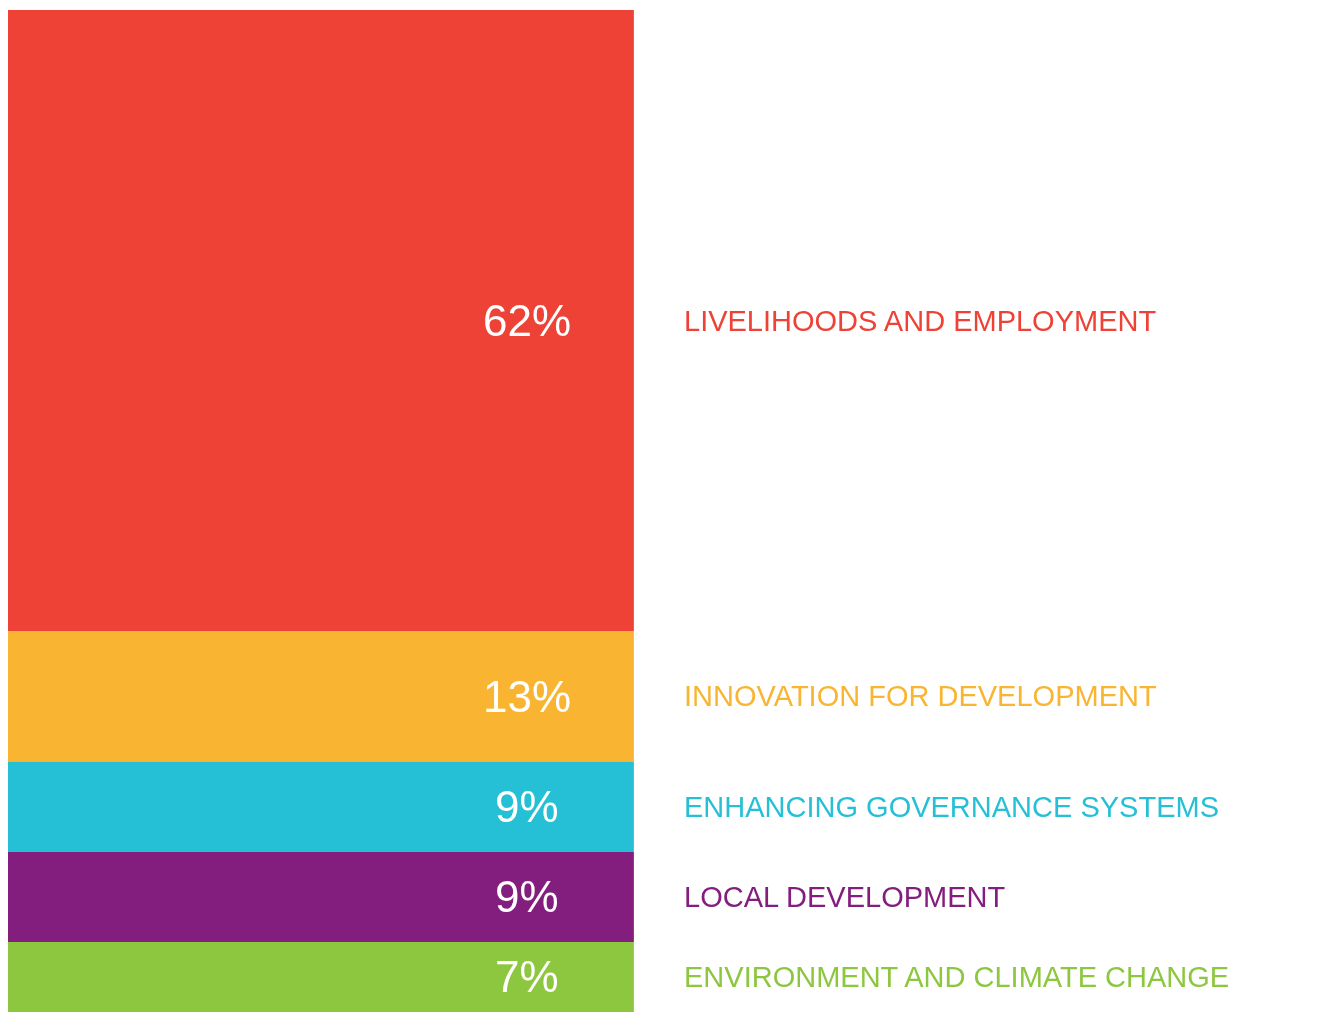 The width and height of the screenshot is (1334, 1013). Describe the element at coordinates (920, 696) in the screenshot. I see `series-label: INNOVATION FOR DEVELOPMENT` at that location.